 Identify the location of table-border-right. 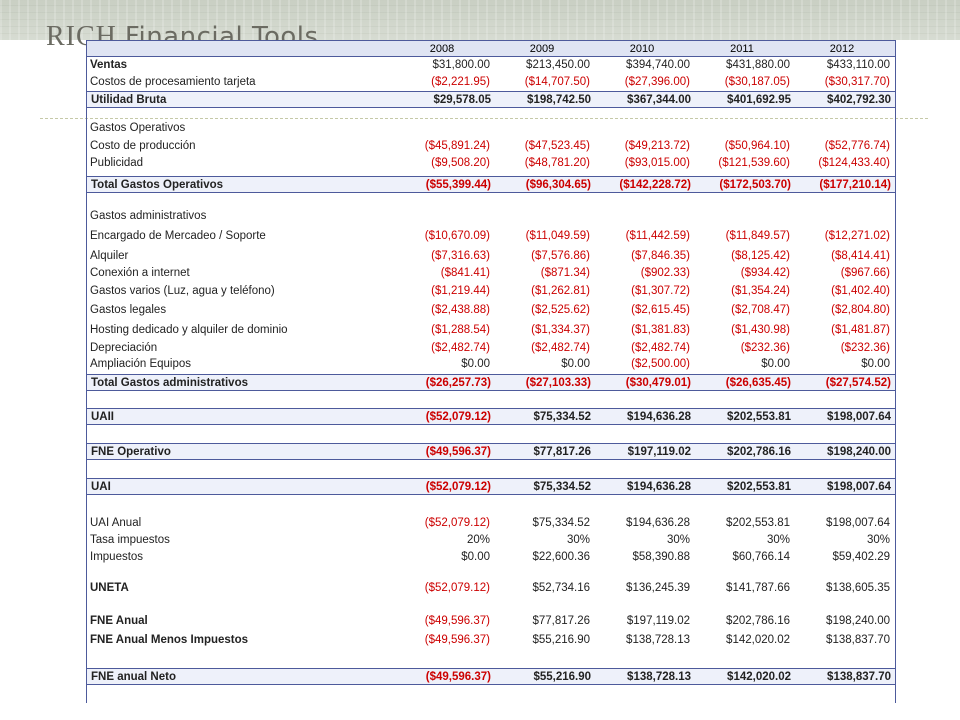
(895, 553).